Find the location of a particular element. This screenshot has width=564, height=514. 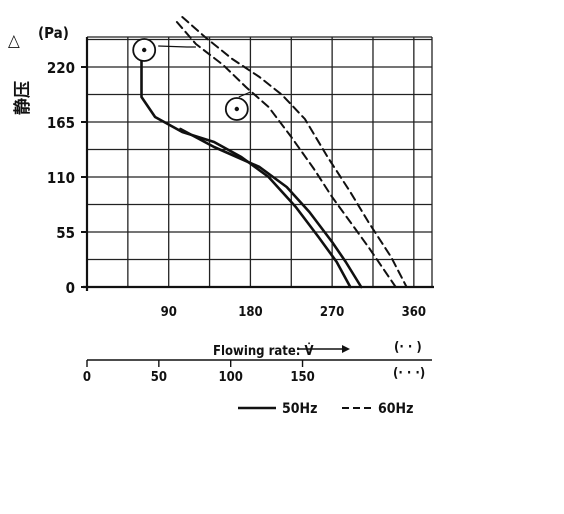

y-tick-label: 110 is located at coordinates (61, 178).